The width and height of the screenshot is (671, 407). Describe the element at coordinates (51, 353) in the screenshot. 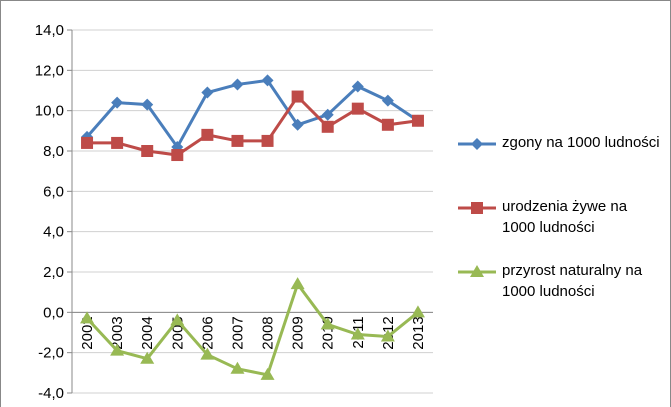

I see `y-tick-label: -2,0` at that location.